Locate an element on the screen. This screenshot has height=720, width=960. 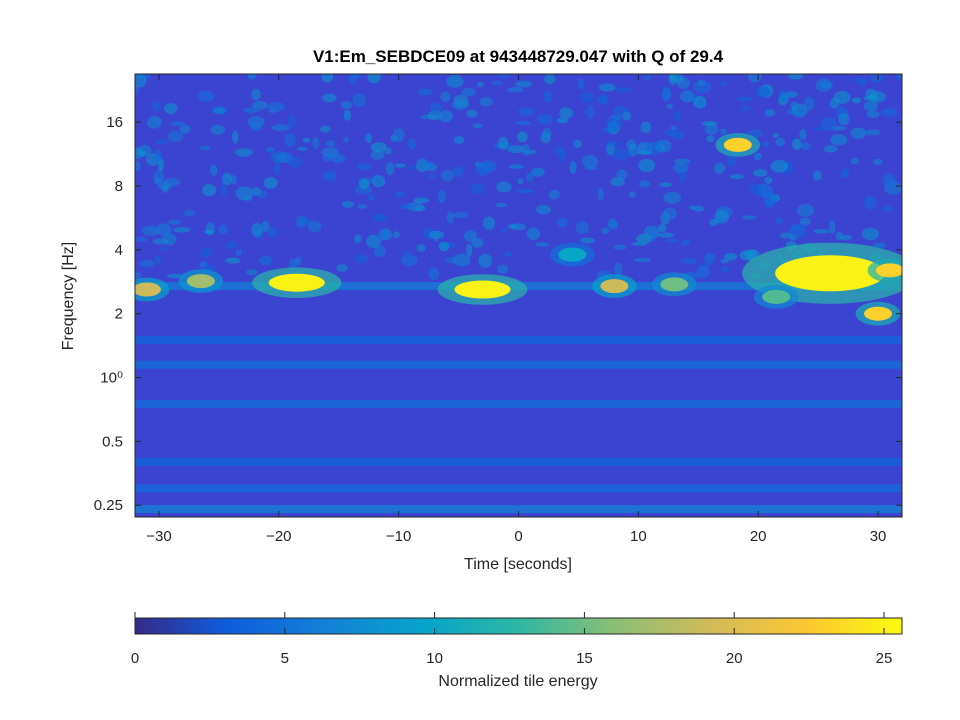
colorbar-label: Normalized tile energy is located at coordinates (517, 681).